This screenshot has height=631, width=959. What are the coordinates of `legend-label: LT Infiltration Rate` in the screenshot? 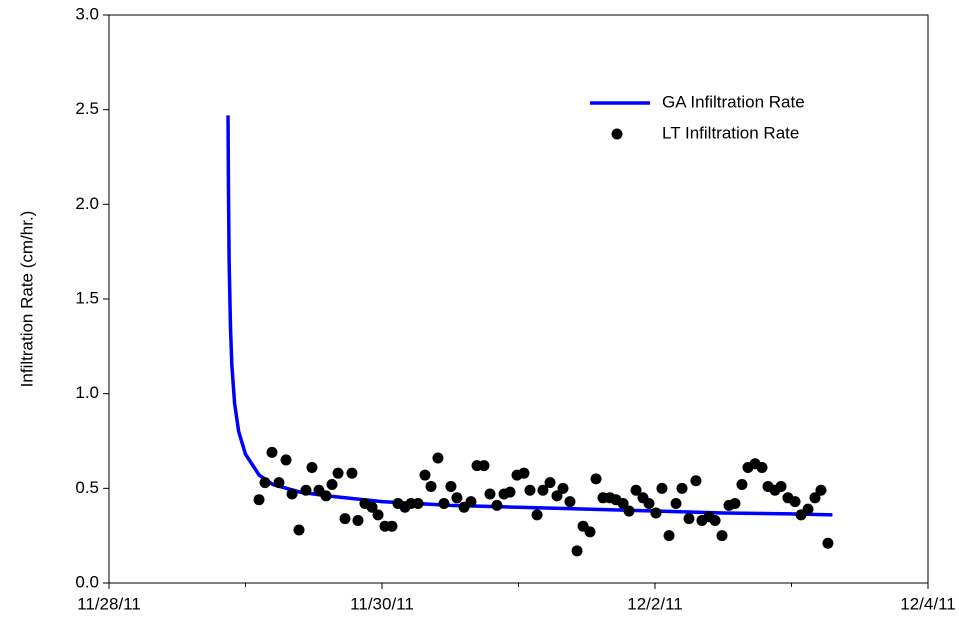 It's located at (730, 132).